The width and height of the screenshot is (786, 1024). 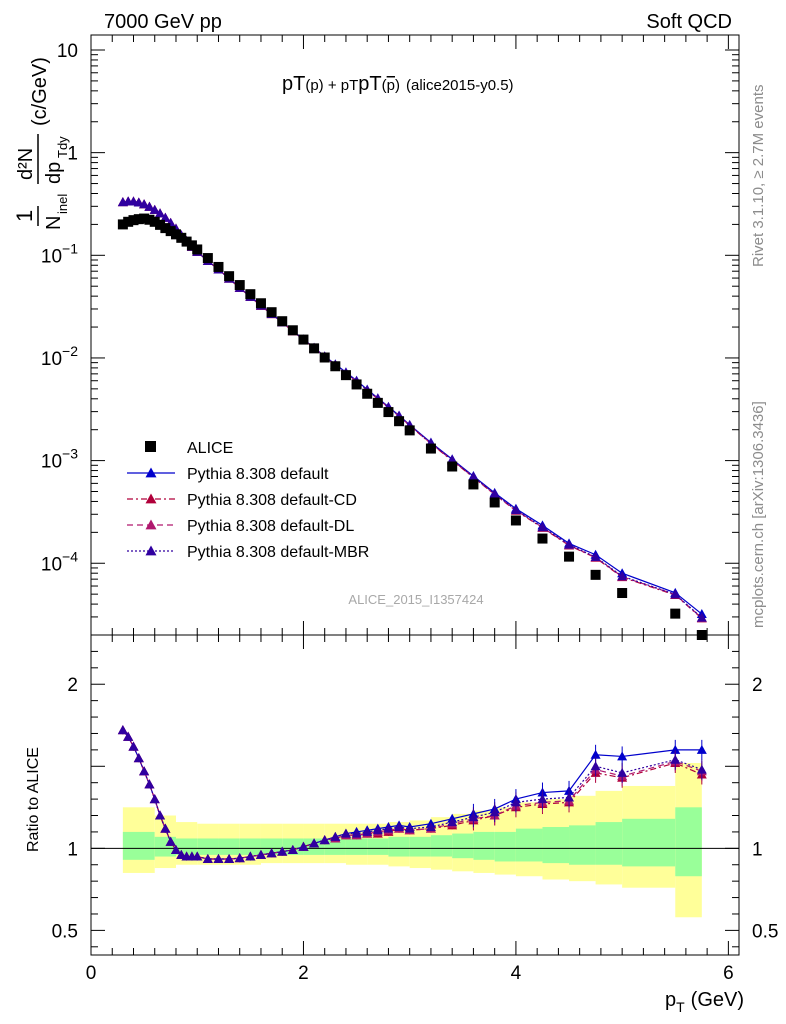 What do you see at coordinates (33, 799) in the screenshot?
I see `y-axis-ratio-title: Ratio to ALICE` at bounding box center [33, 799].